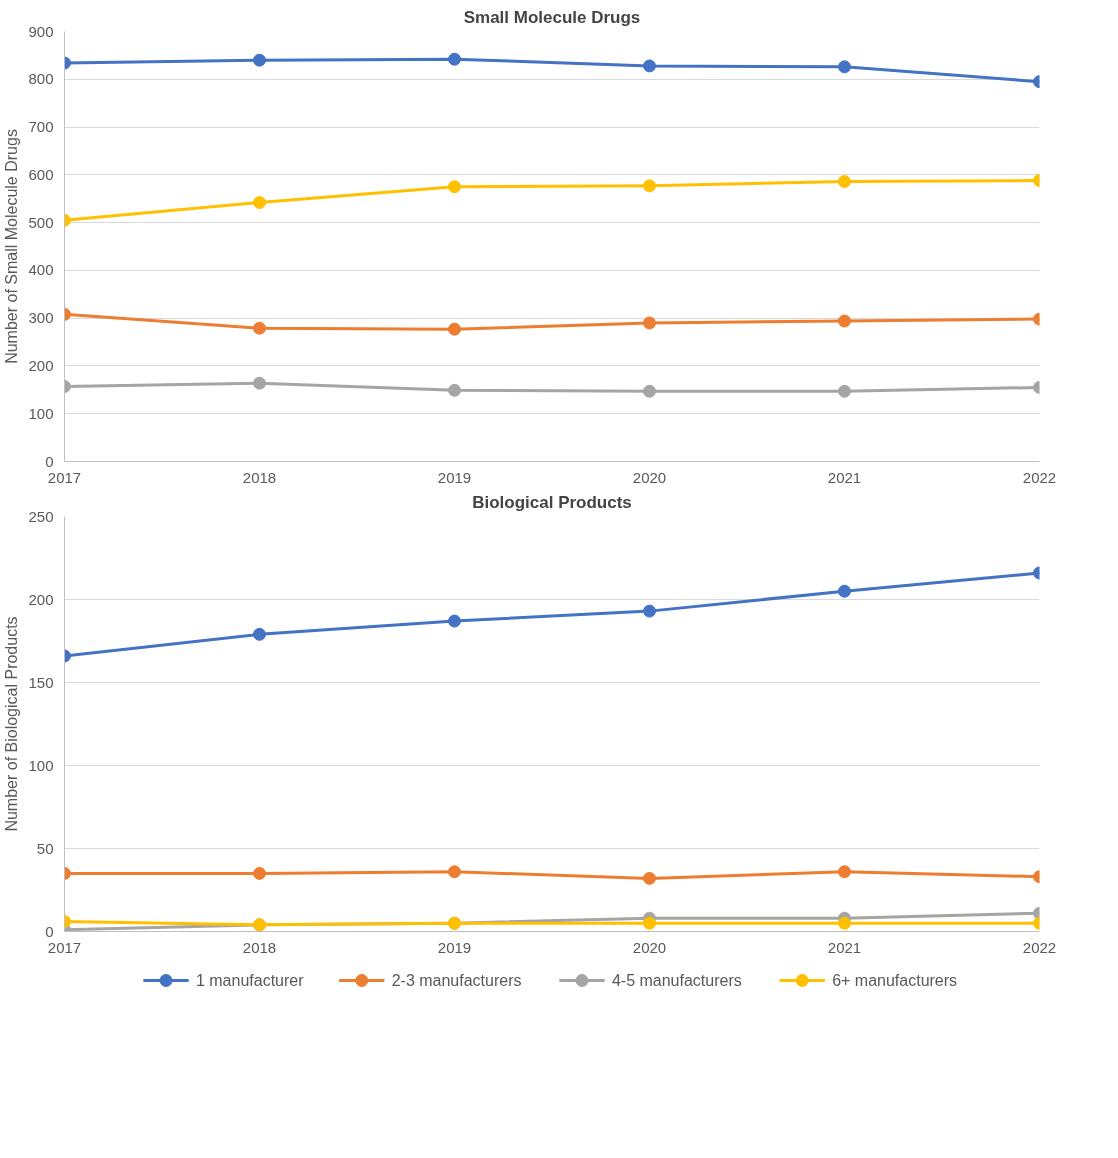 The height and width of the screenshot is (1158, 1118). What do you see at coordinates (41, 270) in the screenshot?
I see `y-tick-label: 400` at bounding box center [41, 270].